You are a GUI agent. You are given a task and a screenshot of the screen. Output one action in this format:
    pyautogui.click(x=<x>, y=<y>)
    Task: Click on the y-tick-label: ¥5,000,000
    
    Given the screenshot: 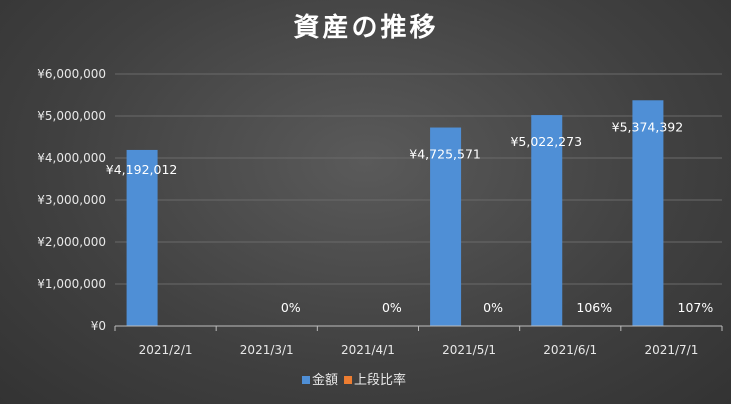 What is the action you would take?
    pyautogui.click(x=71, y=116)
    